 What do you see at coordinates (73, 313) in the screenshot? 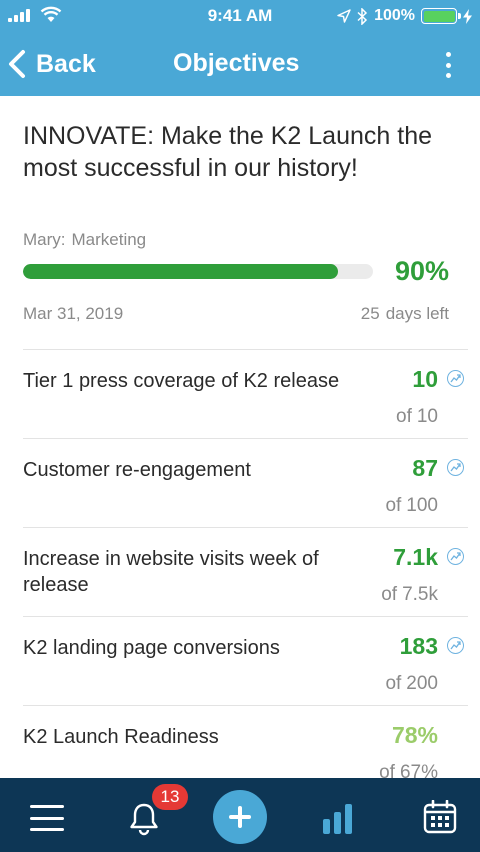
I see `objective-due-date: Mar 31, 2019` at bounding box center [73, 313].